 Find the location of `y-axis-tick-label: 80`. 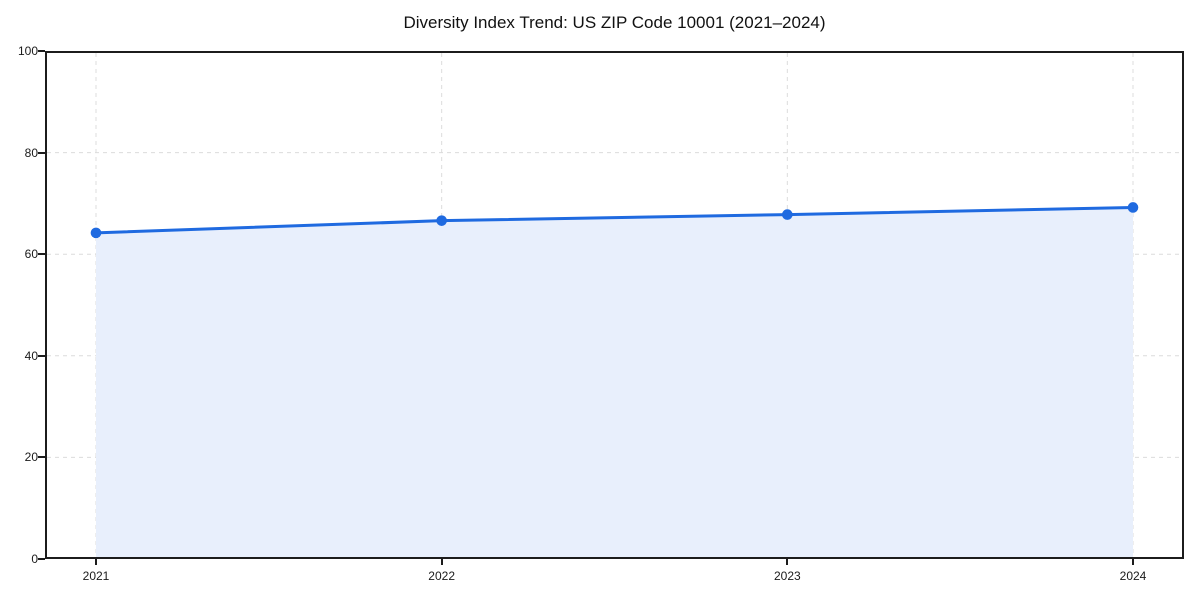

y-axis-tick-label: 80 is located at coordinates (31, 152).